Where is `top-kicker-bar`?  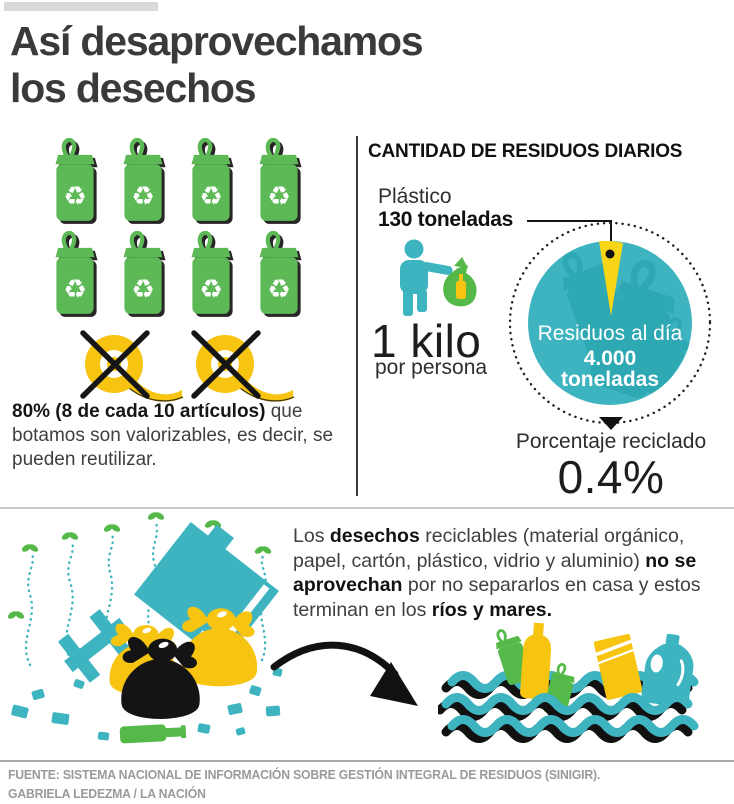 top-kicker-bar is located at coordinates (81, 6).